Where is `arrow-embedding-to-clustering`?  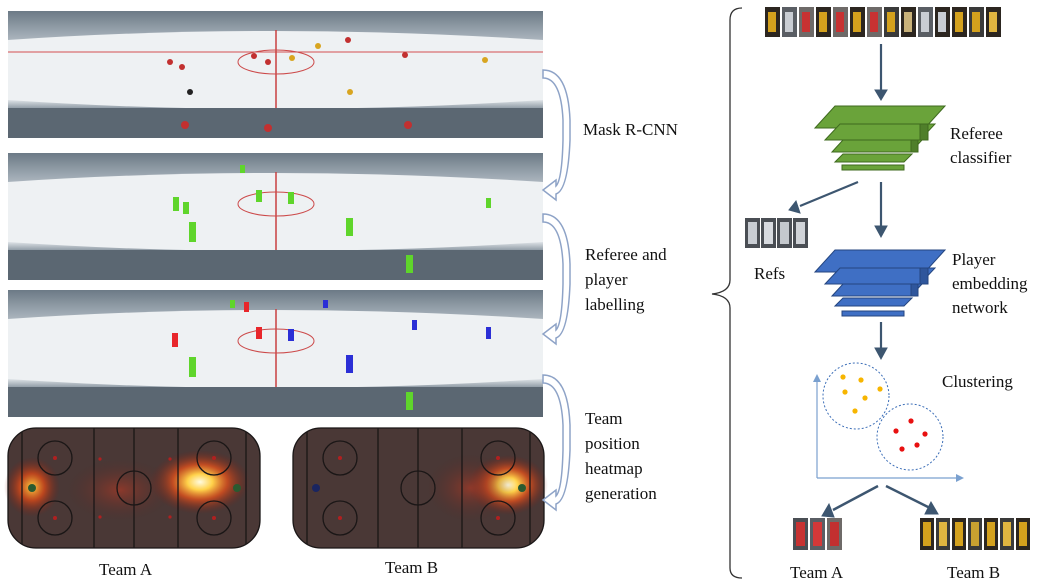
arrow-embedding-to-clustering is located at coordinates (881, 341).